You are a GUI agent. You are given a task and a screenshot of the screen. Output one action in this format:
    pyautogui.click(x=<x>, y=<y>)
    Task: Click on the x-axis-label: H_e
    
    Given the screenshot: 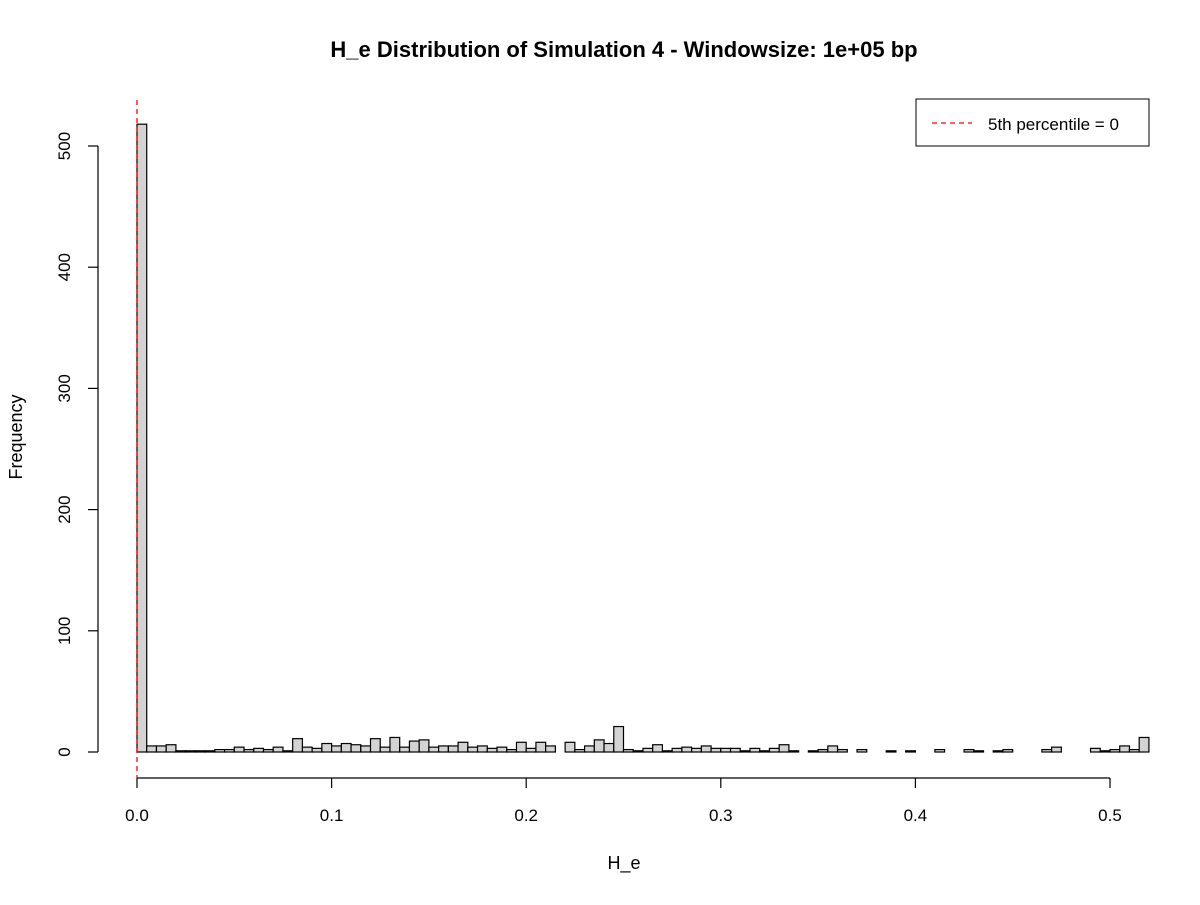 What is the action you would take?
    pyautogui.click(x=623, y=863)
    